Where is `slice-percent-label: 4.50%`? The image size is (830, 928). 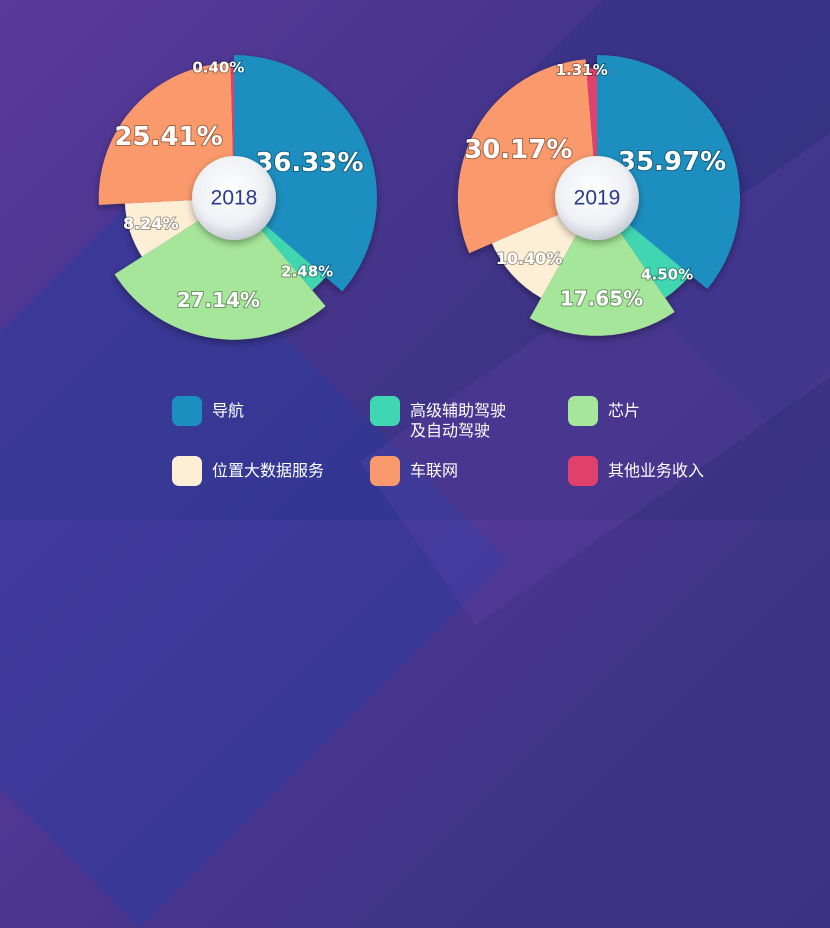
slice-percent-label: 4.50% is located at coordinates (667, 274).